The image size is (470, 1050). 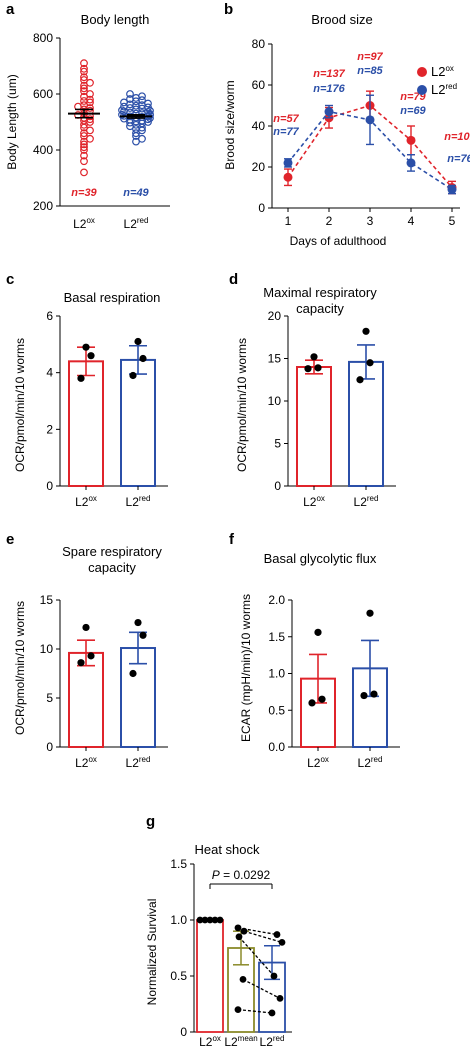 I want to click on panel-g-bar, so click(x=210, y=976).